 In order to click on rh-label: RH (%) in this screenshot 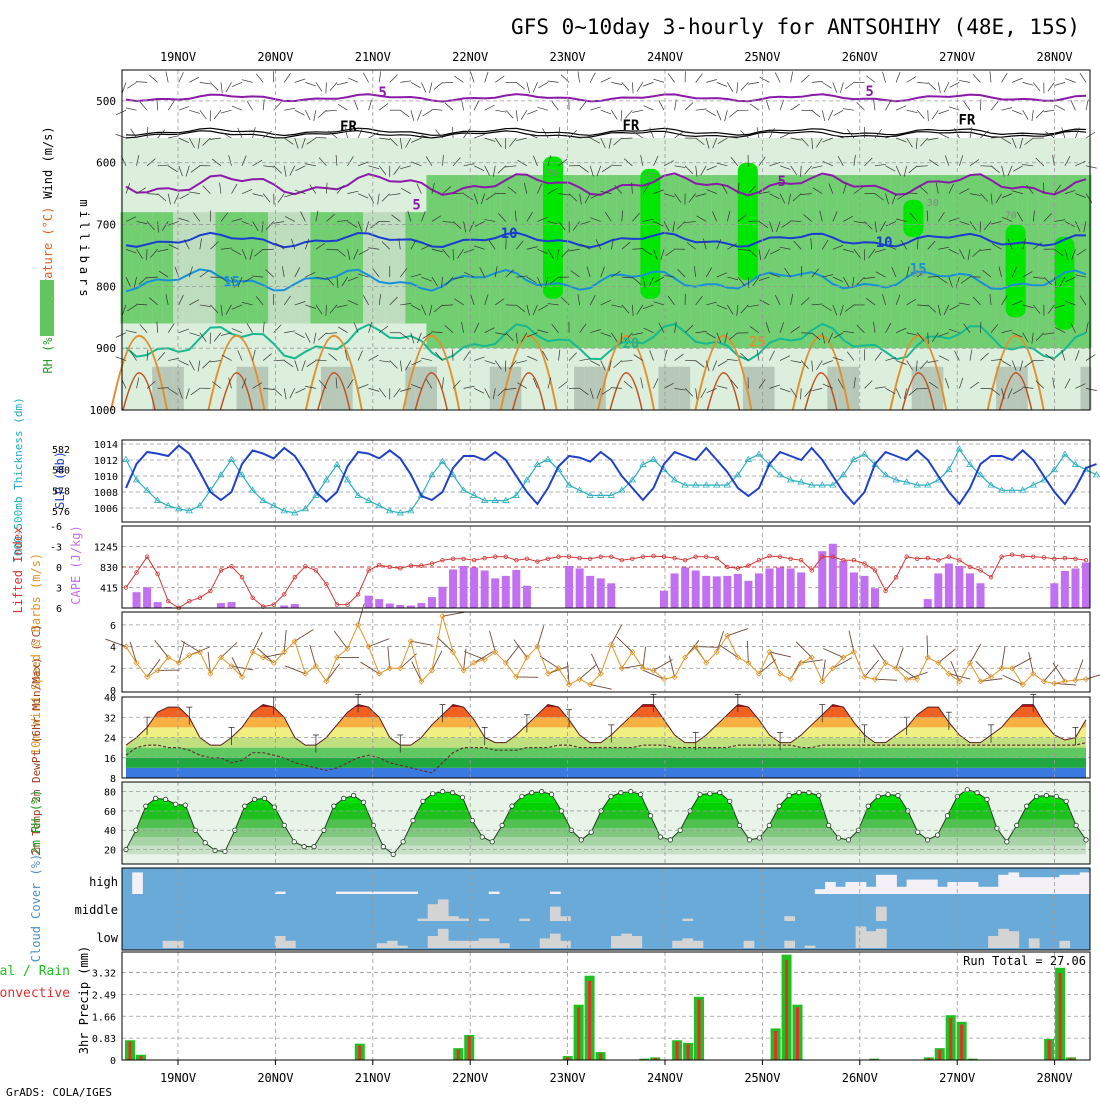, I will do `click(48, 351)`.